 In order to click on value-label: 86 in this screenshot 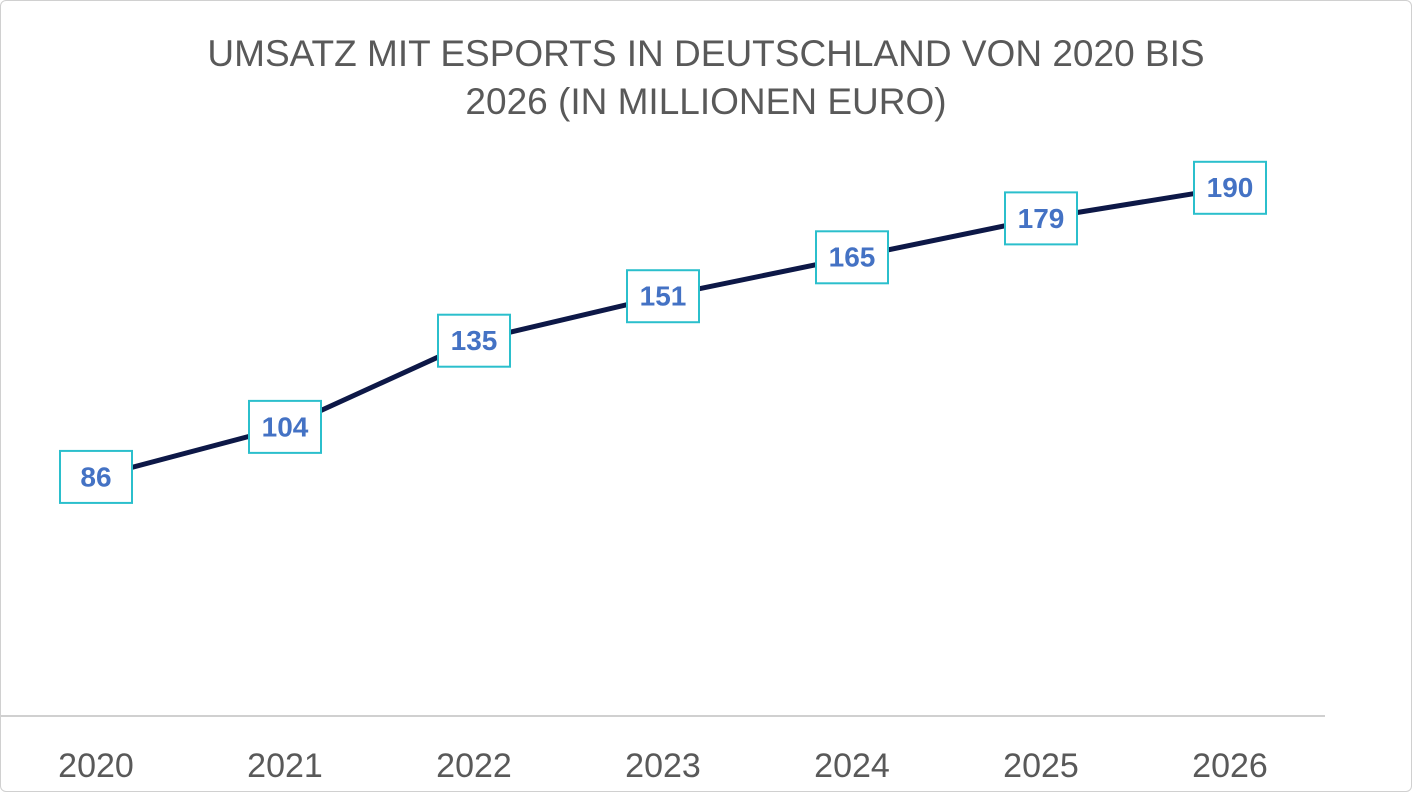, I will do `click(95, 476)`.